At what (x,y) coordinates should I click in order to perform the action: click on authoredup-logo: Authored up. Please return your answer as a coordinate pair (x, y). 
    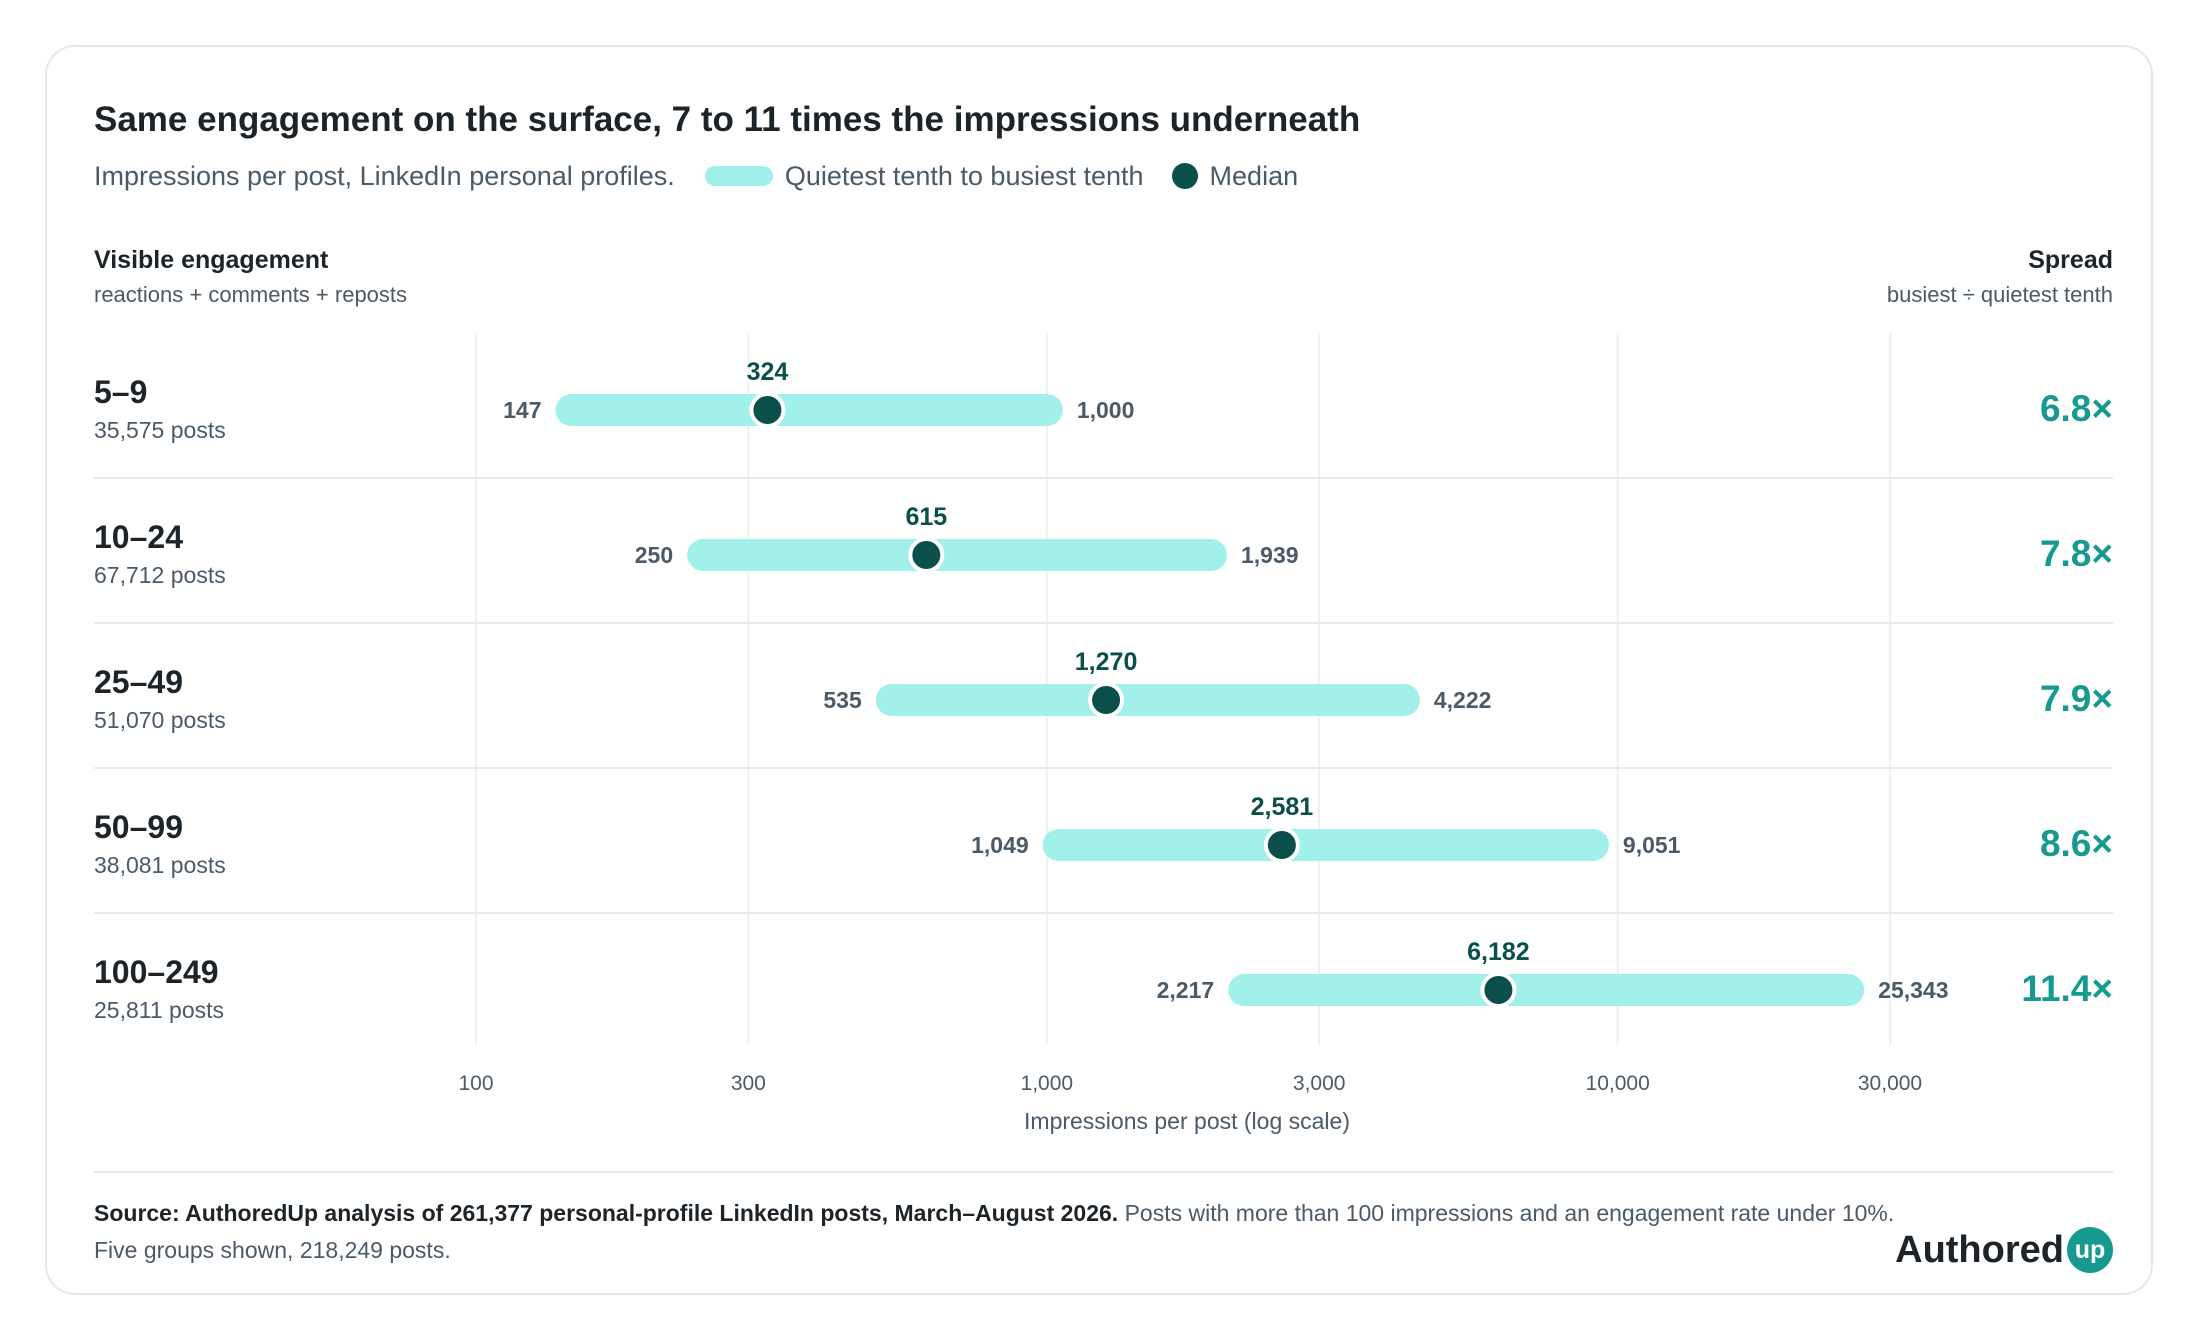
    Looking at the image, I should click on (2004, 1250).